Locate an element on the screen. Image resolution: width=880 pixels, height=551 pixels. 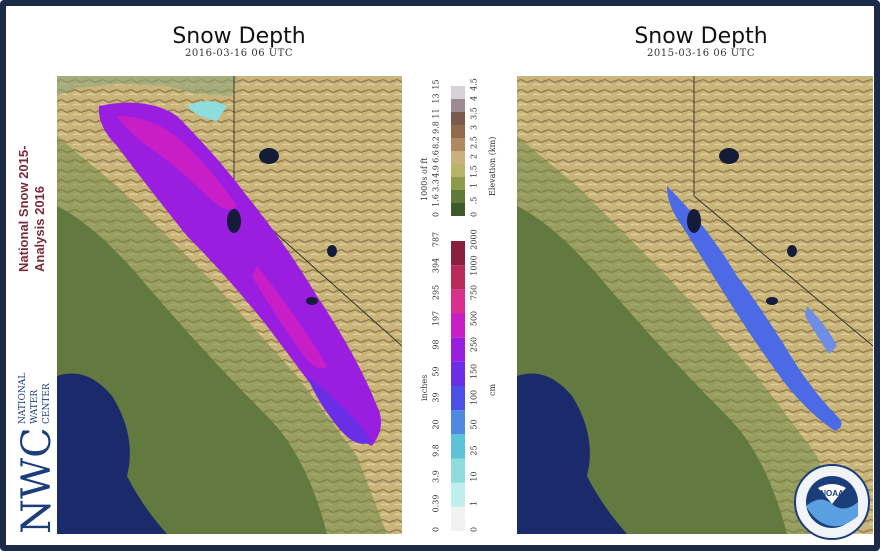
snow-in-tick-5: 39 is located at coordinates (436, 397).